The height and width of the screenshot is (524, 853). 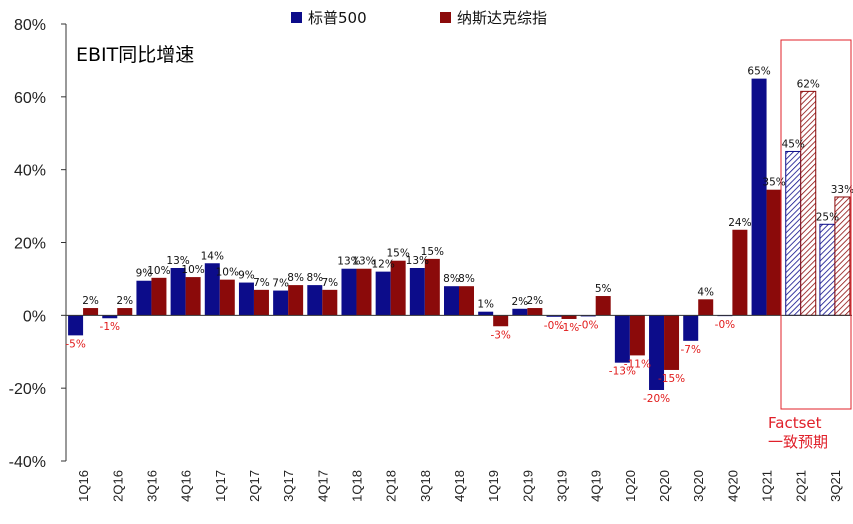 I want to click on bar-sp500-2Q19, so click(x=520, y=312).